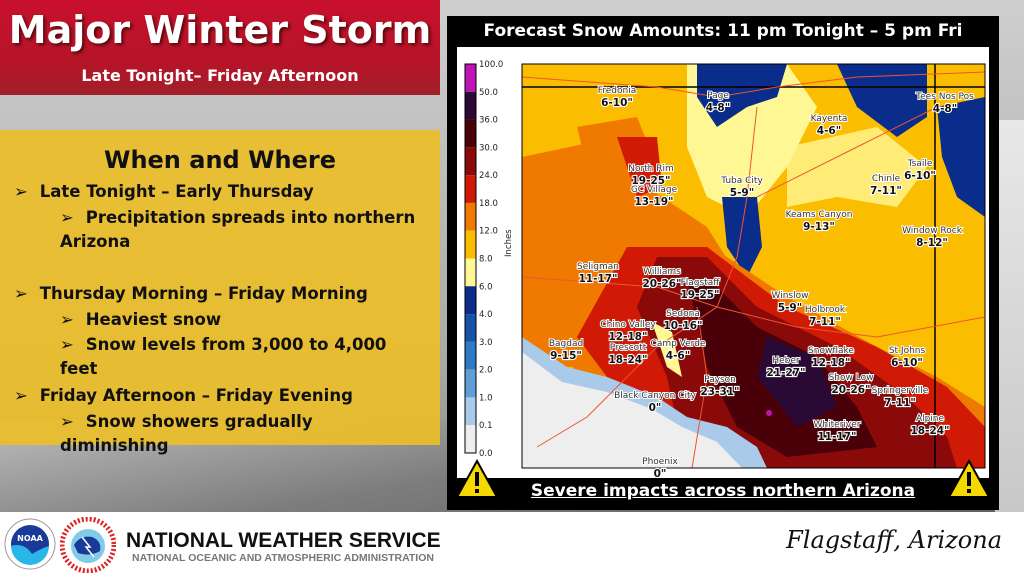 The height and width of the screenshot is (576, 1024). I want to click on nws-logo-icon, so click(88, 545).